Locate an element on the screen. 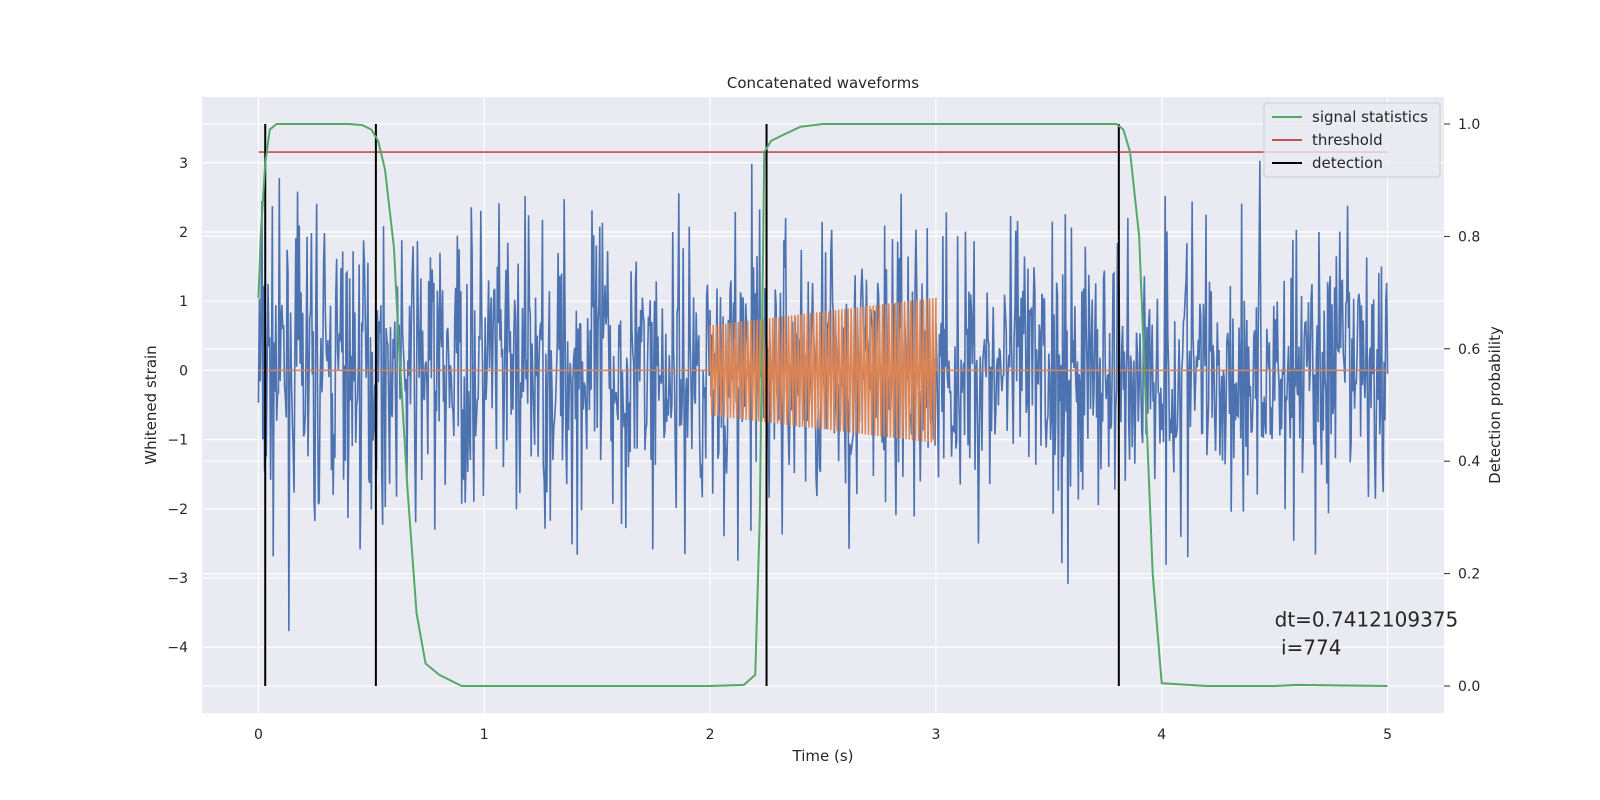 The image size is (1600, 800). x-tick-label: 1 is located at coordinates (484, 735).